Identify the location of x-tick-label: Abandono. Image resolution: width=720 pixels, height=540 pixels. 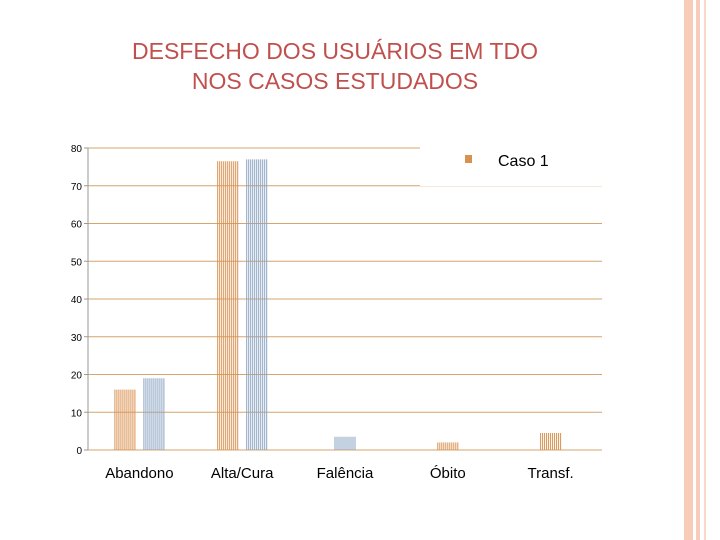
(139, 473).